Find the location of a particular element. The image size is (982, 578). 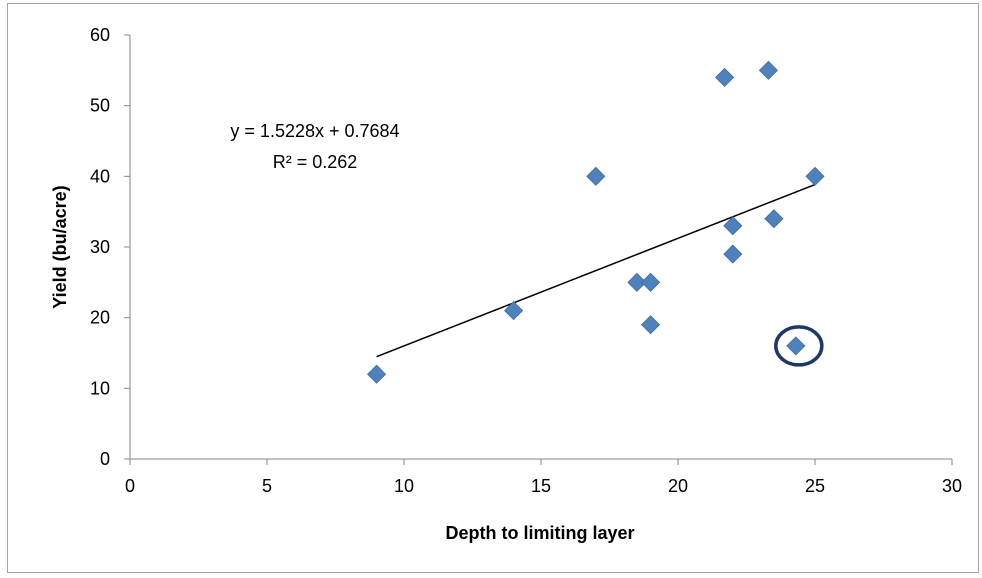

x-tick-label: 20 is located at coordinates (678, 486).